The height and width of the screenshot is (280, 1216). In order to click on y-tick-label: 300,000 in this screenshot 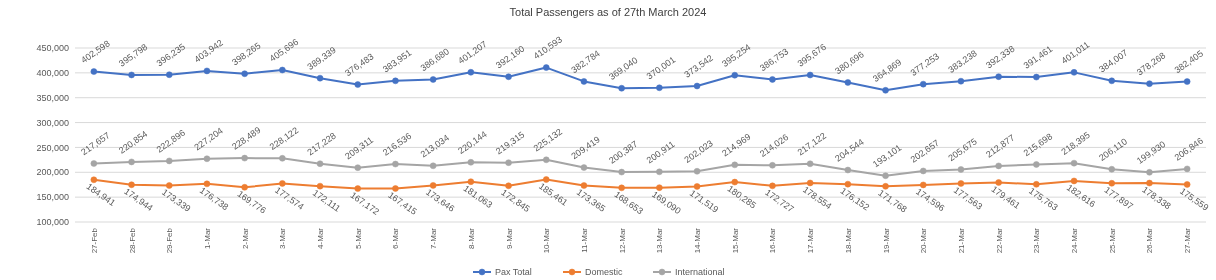, I will do `click(52, 122)`.